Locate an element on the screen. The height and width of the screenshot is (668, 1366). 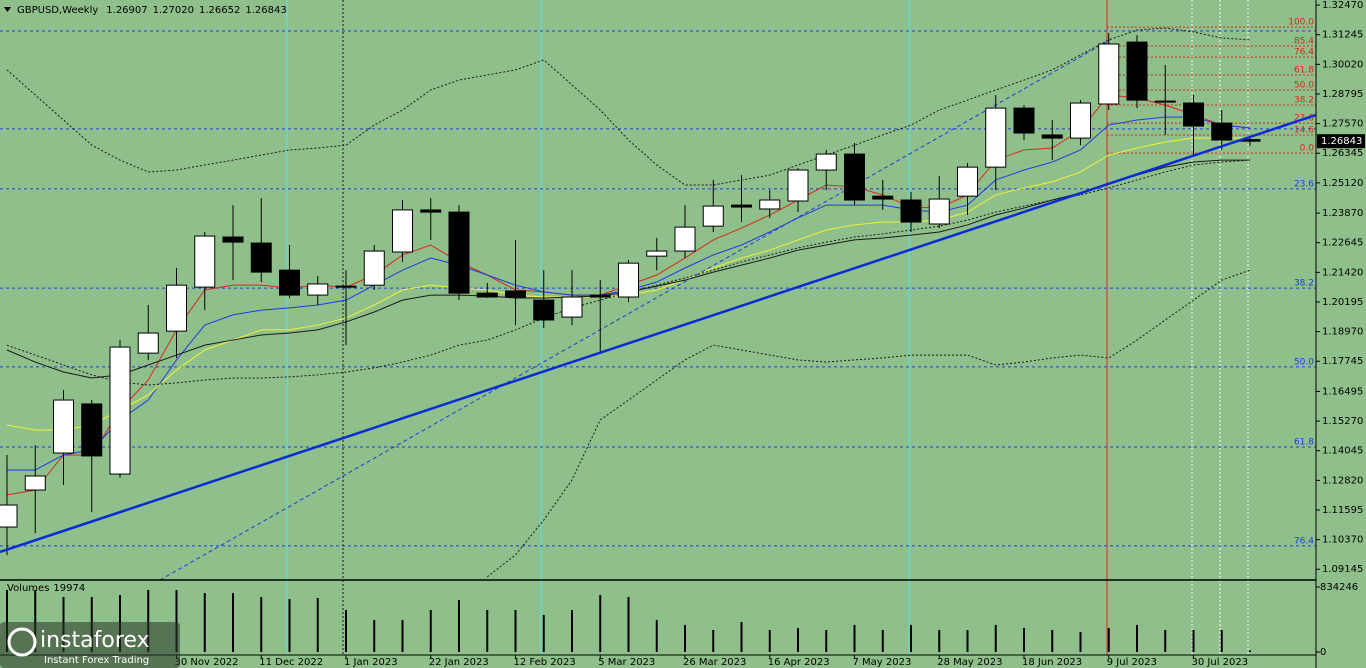
y-tick-label: 1.31245 is located at coordinates (1342, 35).